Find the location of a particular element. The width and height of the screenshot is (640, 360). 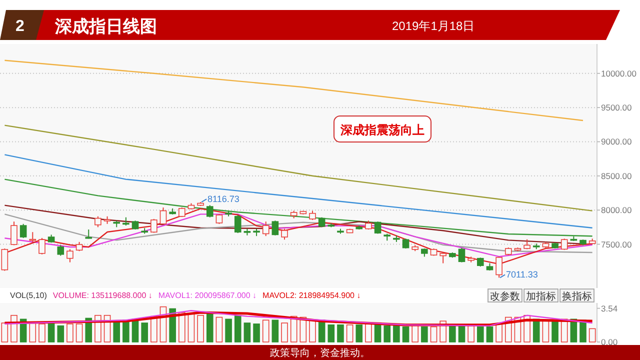

y-tick-label: 10000.00 is located at coordinates (619, 73).